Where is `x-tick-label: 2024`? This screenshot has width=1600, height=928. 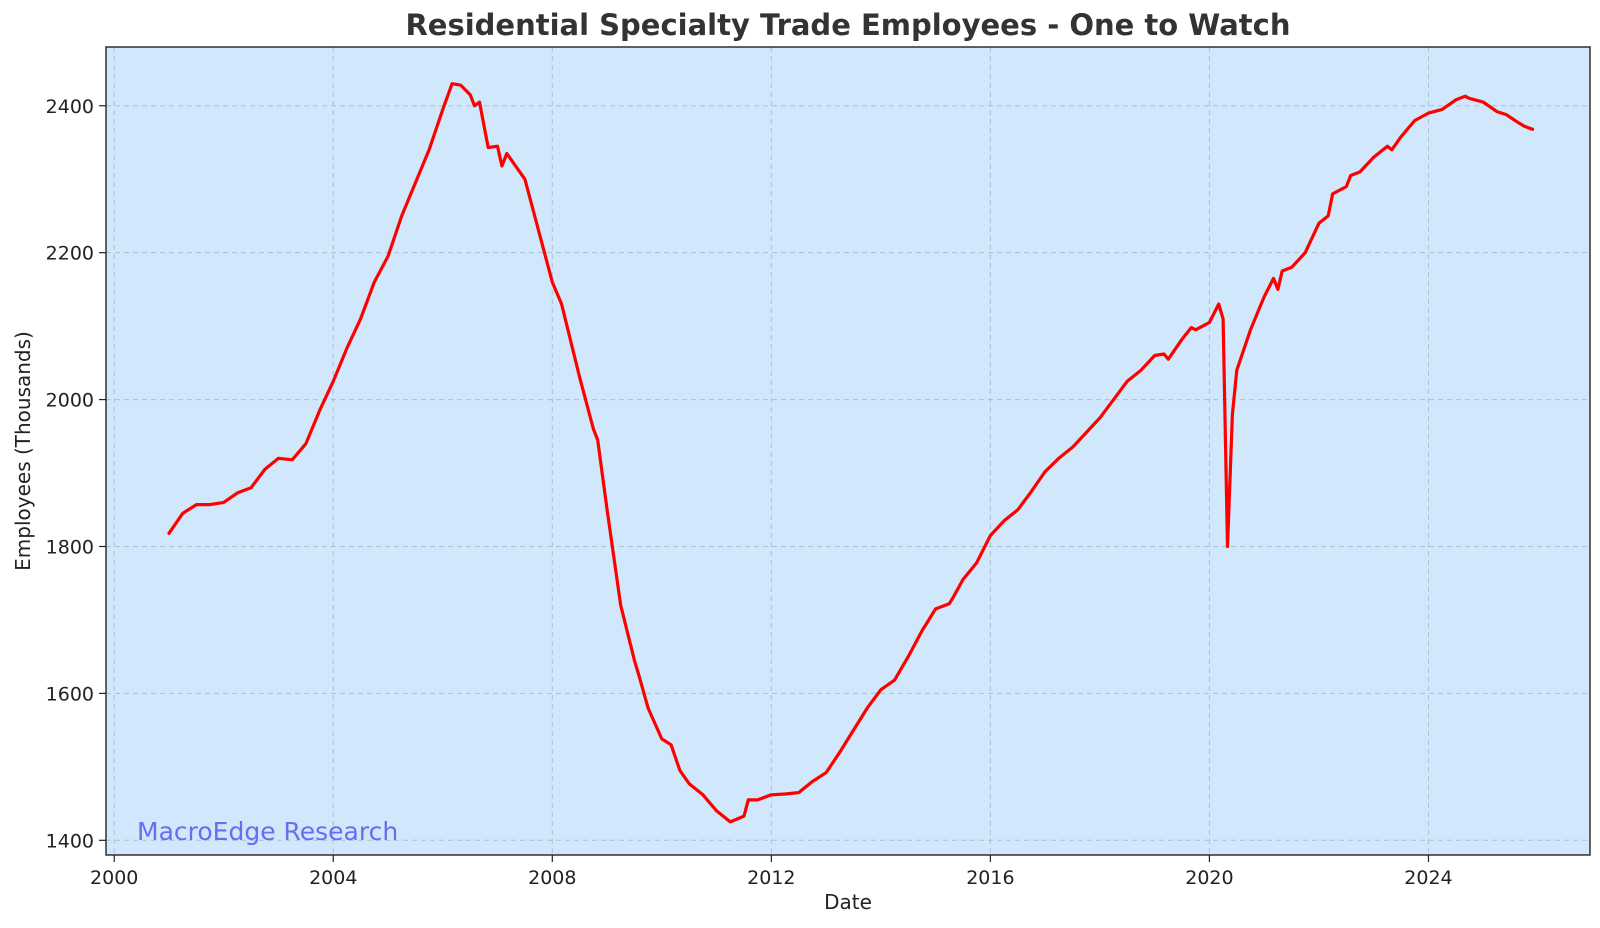
x-tick-label: 2024 is located at coordinates (1428, 878).